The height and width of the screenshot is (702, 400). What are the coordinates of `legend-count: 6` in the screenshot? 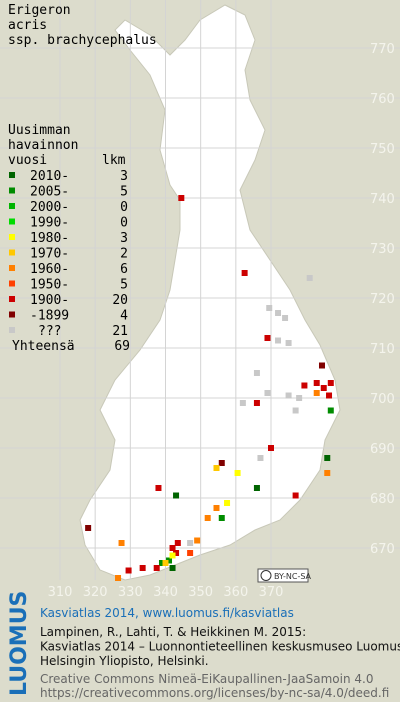 It's located at (124, 269).